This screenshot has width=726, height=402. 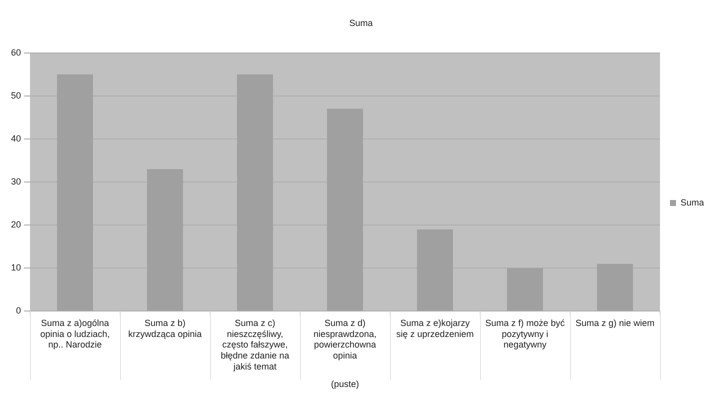 I want to click on x-tick-label: Suma z a)ogólna opinia o ludziach, np.. Narodzie, so click(x=75, y=334).